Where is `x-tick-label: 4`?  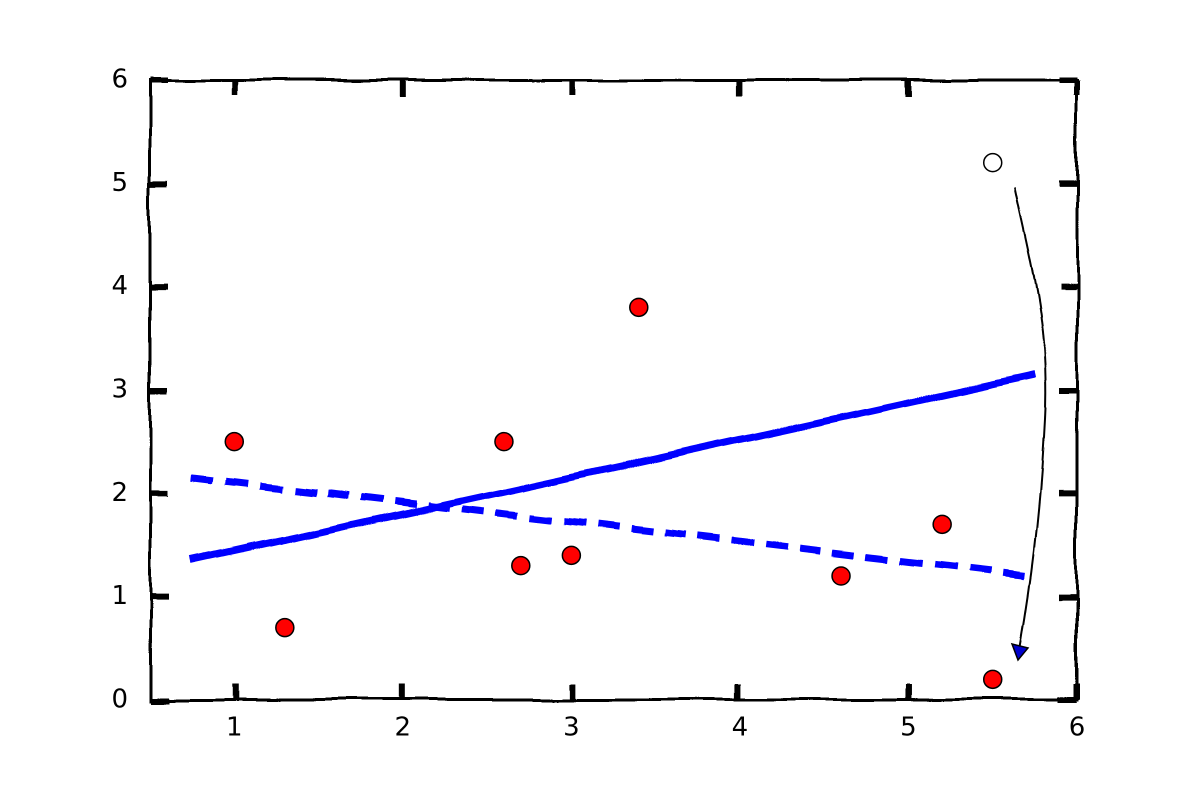 x-tick-label: 4 is located at coordinates (740, 728).